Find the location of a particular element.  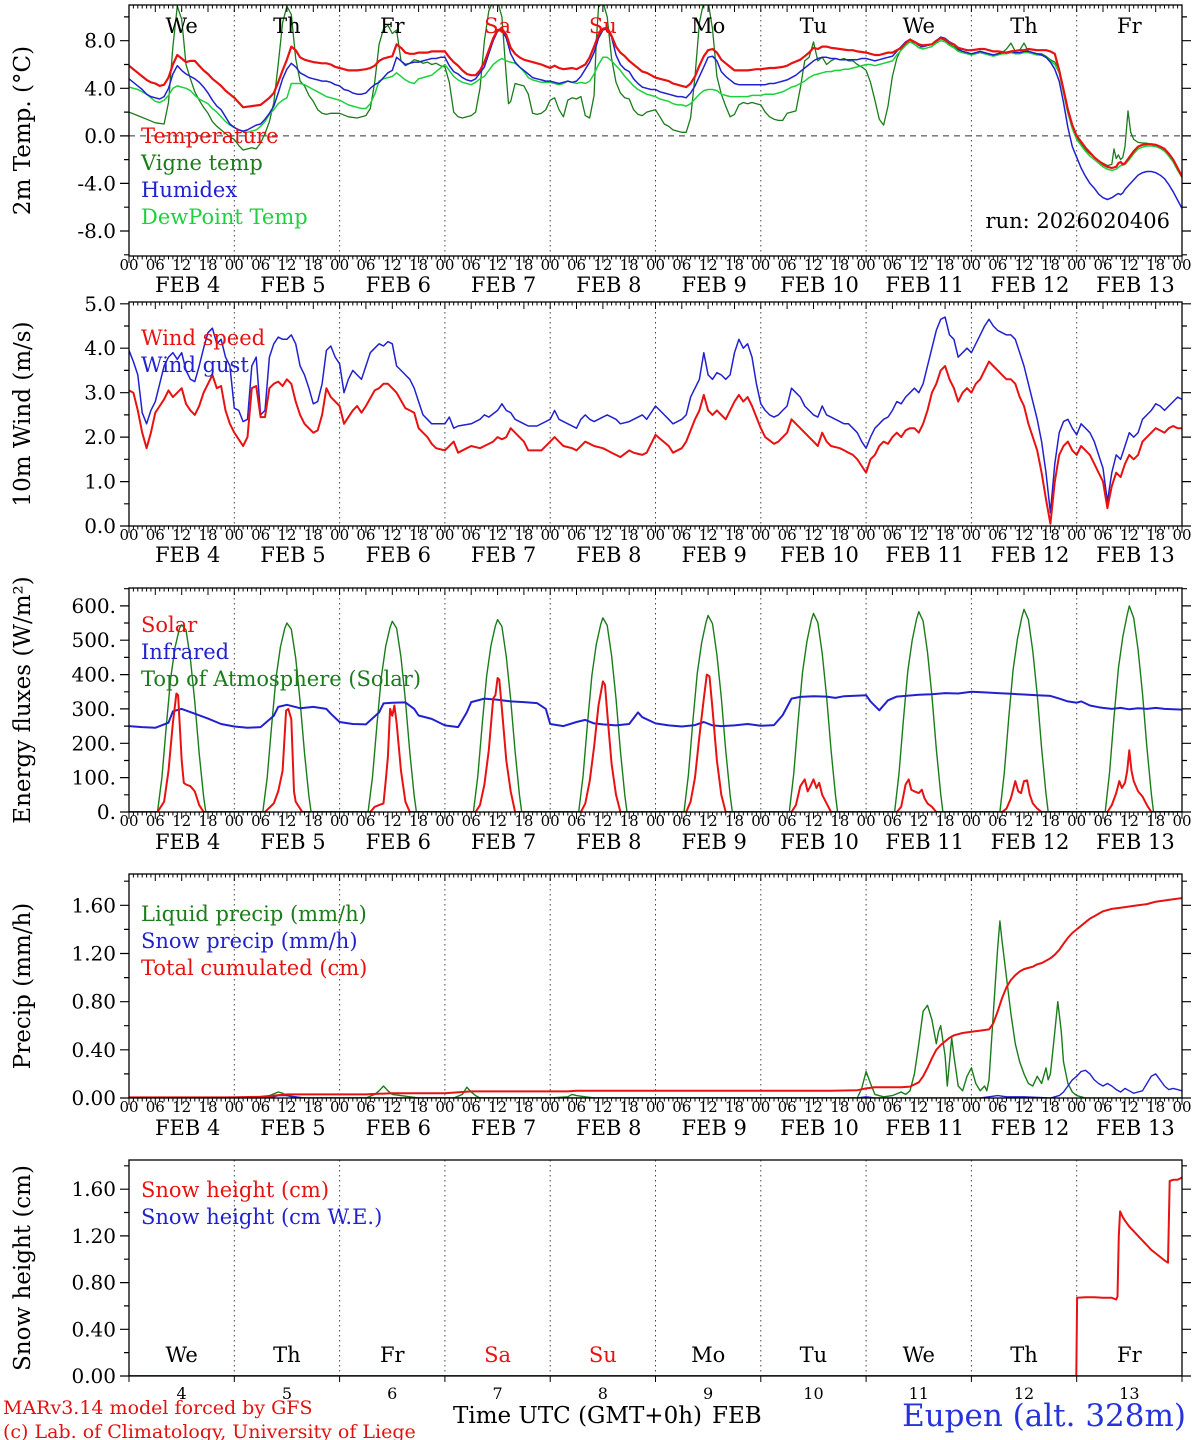

series-dewpoint-temp is located at coordinates (655, 109).